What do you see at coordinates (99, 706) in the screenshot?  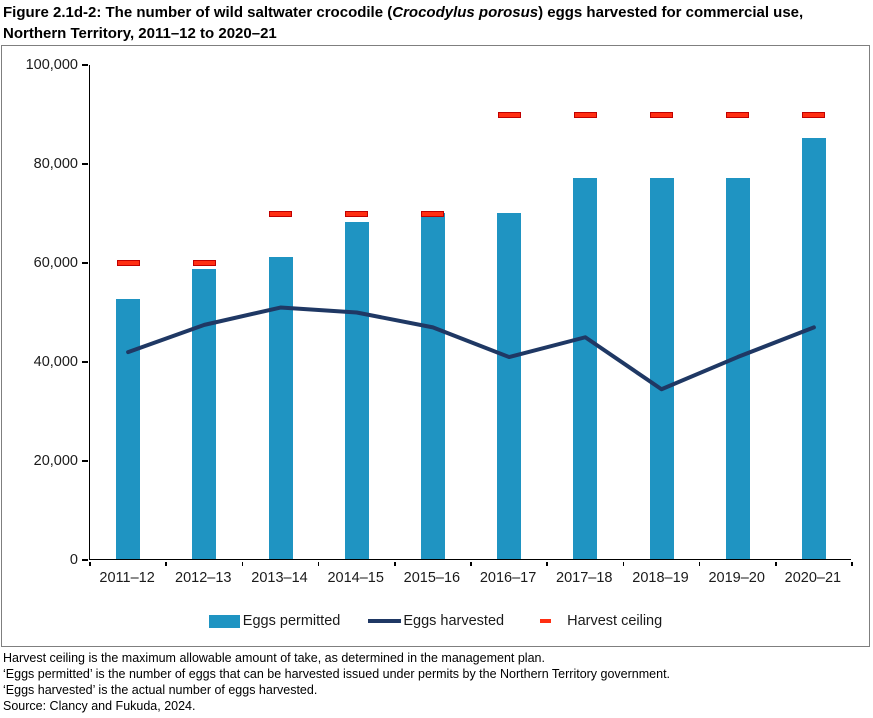 I see `footnote-source: Source: Clancy and Fukuda, 2024.` at bounding box center [99, 706].